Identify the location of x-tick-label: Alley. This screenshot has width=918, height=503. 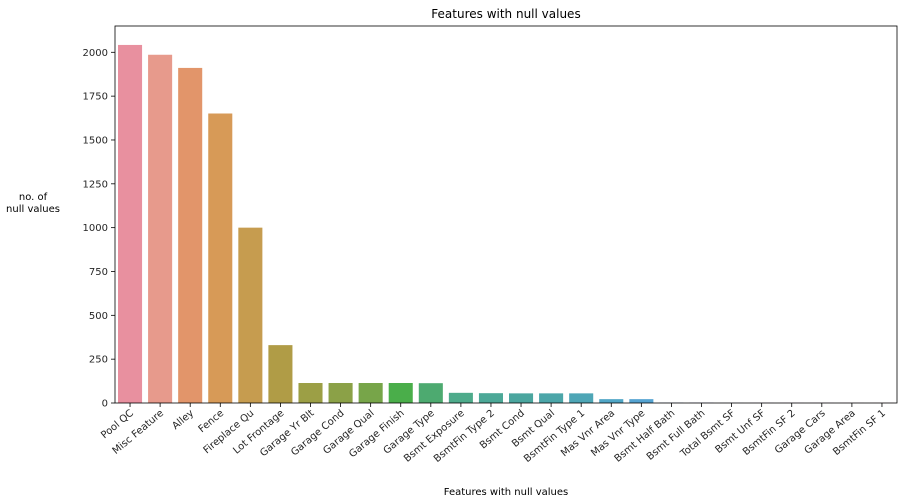
(183, 420).